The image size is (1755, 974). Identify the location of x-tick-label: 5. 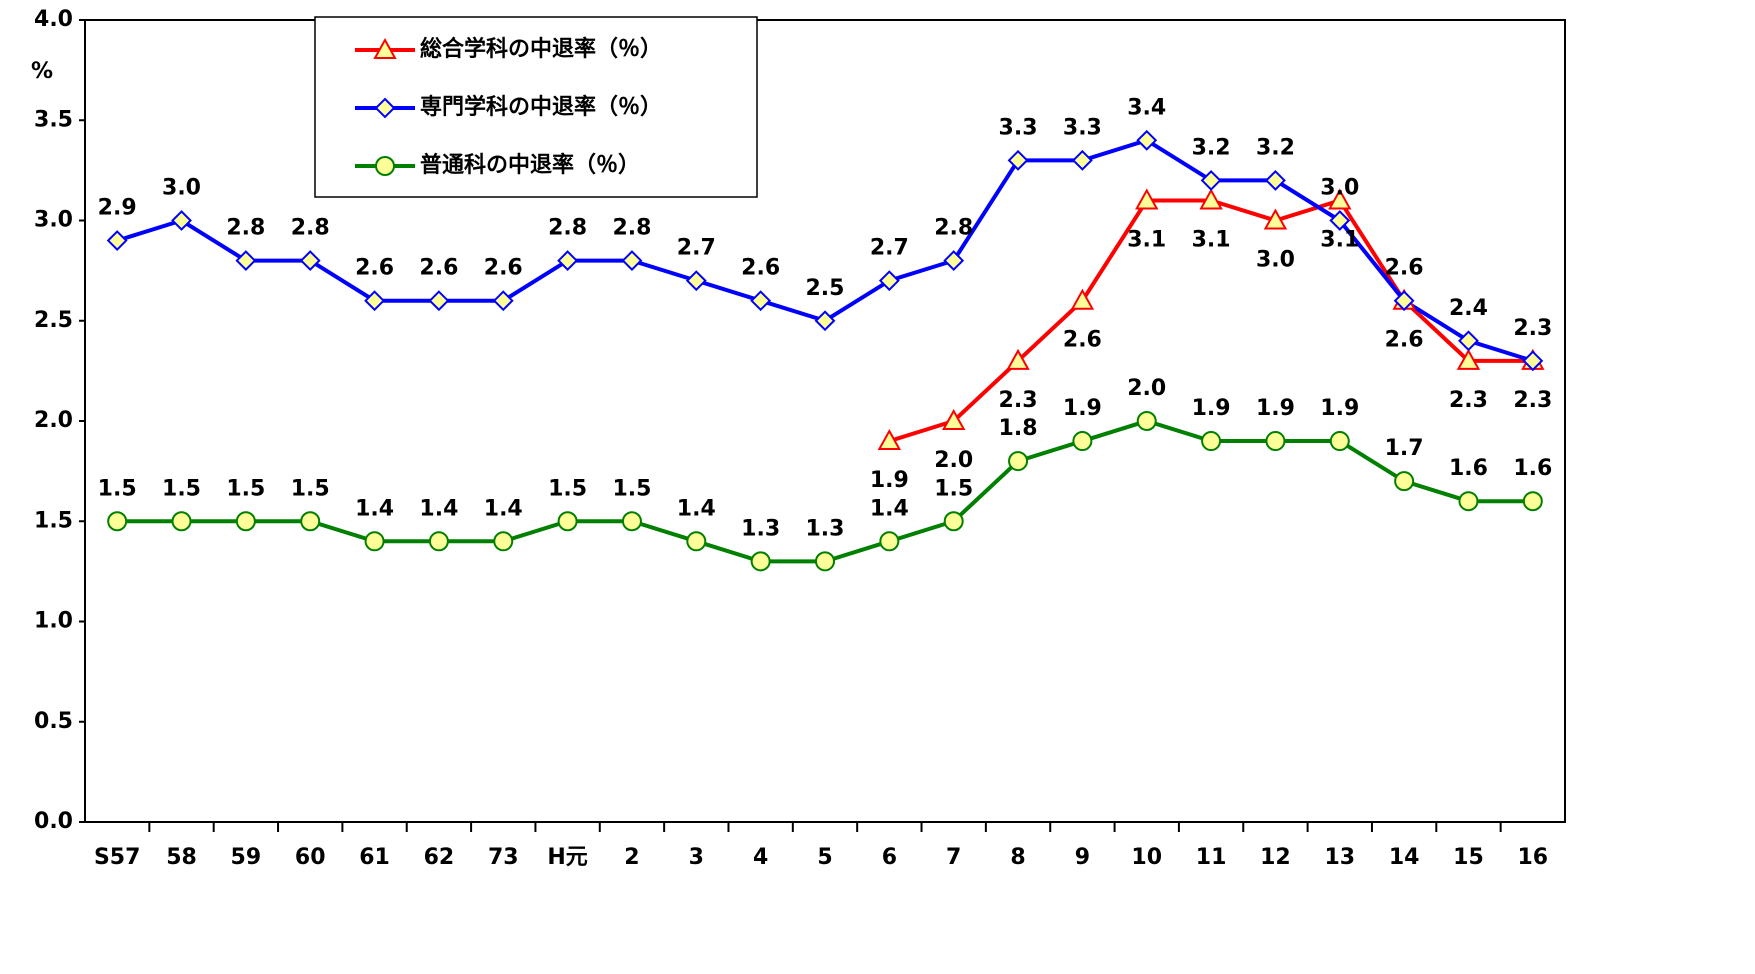
(824, 857).